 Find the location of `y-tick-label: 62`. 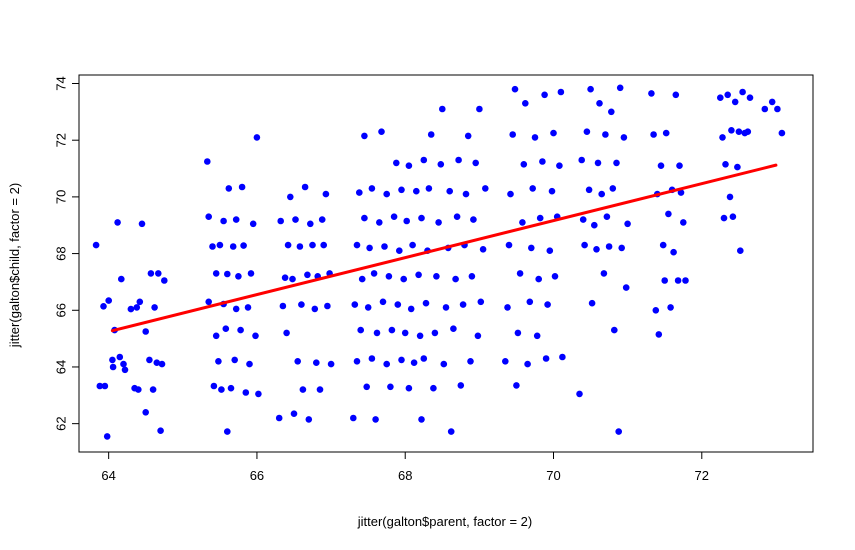

y-tick-label: 62 is located at coordinates (61, 423).